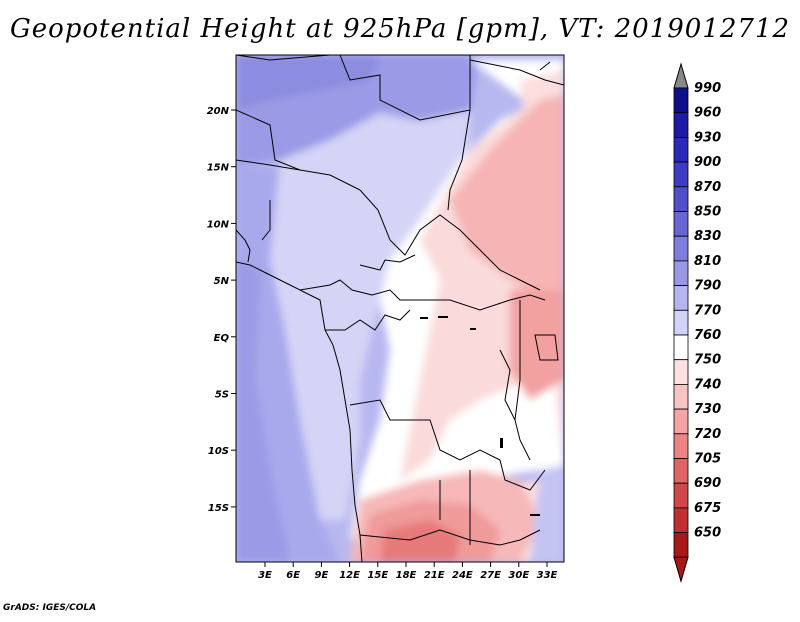 This screenshot has width=800, height=622. Describe the element at coordinates (707, 434) in the screenshot. I see `colorbar-level-label: 720` at that location.